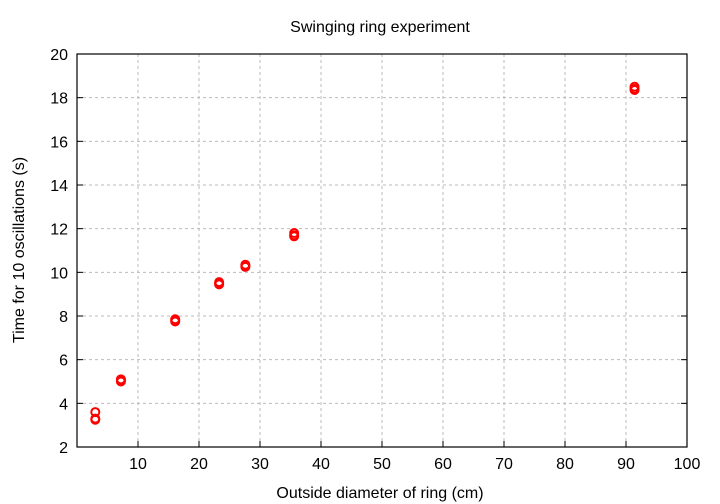  I want to click on x-tick-label: 40, so click(321, 464).